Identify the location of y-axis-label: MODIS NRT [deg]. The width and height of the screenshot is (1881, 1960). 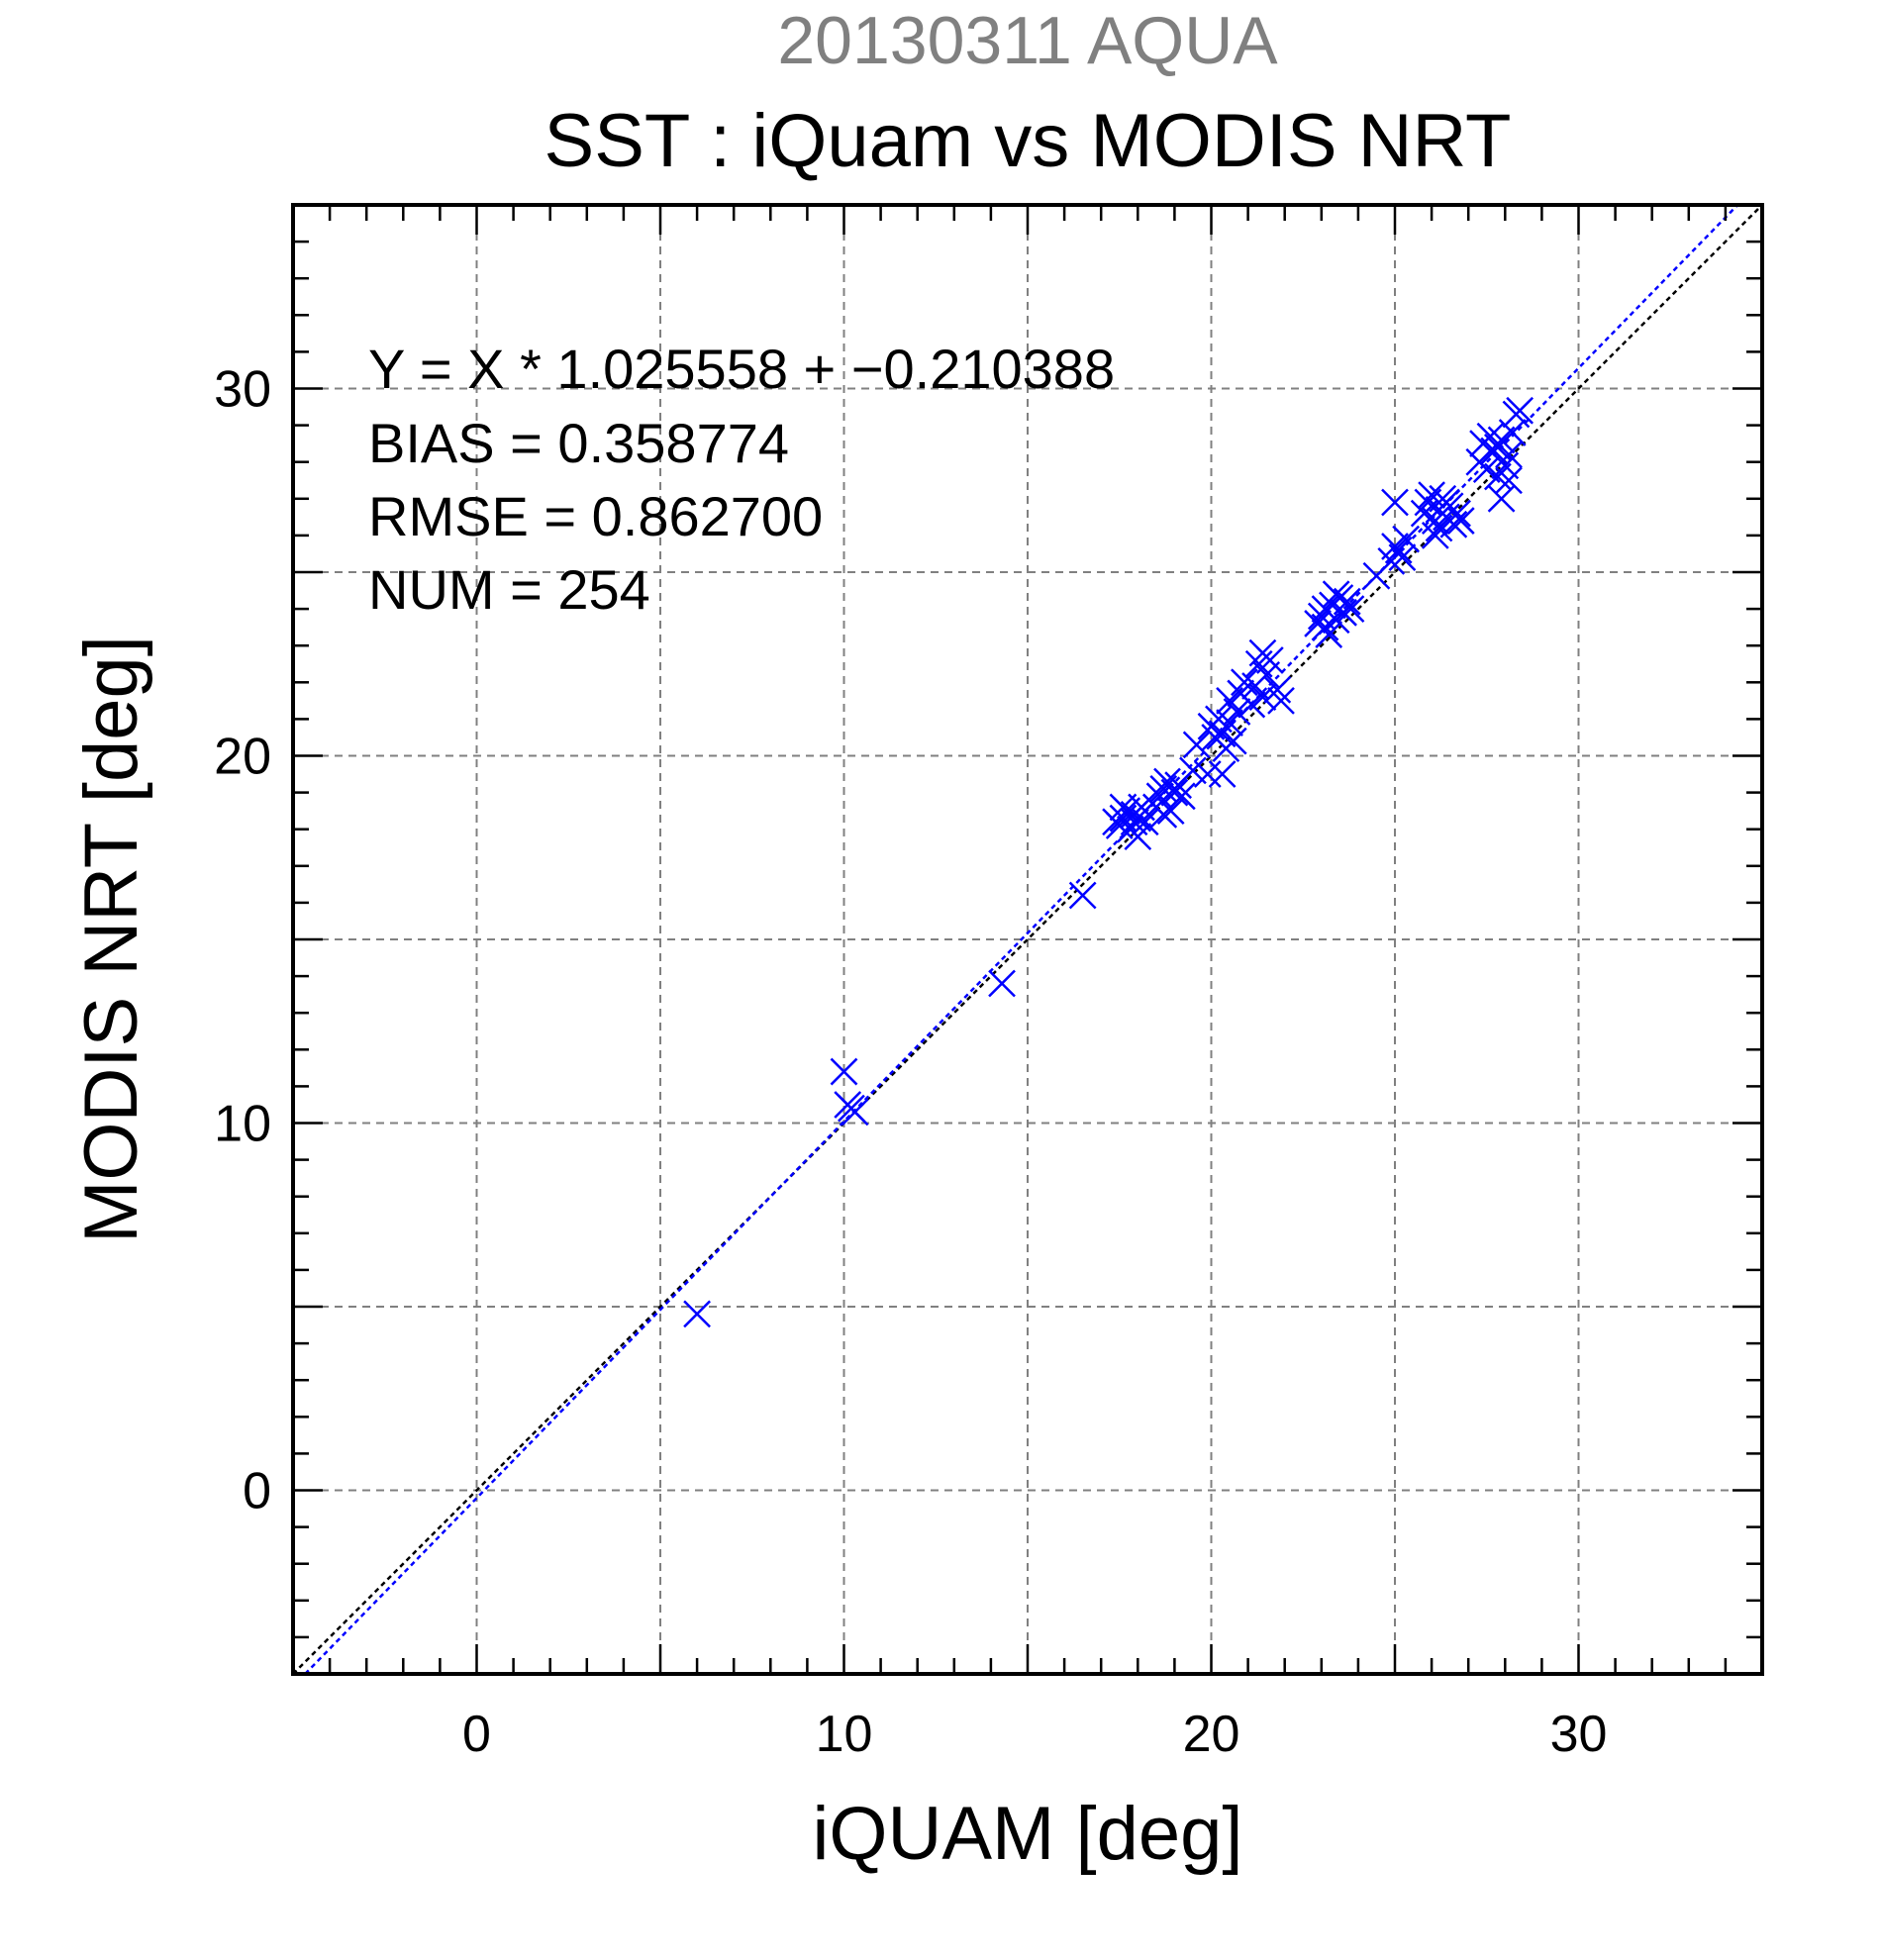
(111, 939).